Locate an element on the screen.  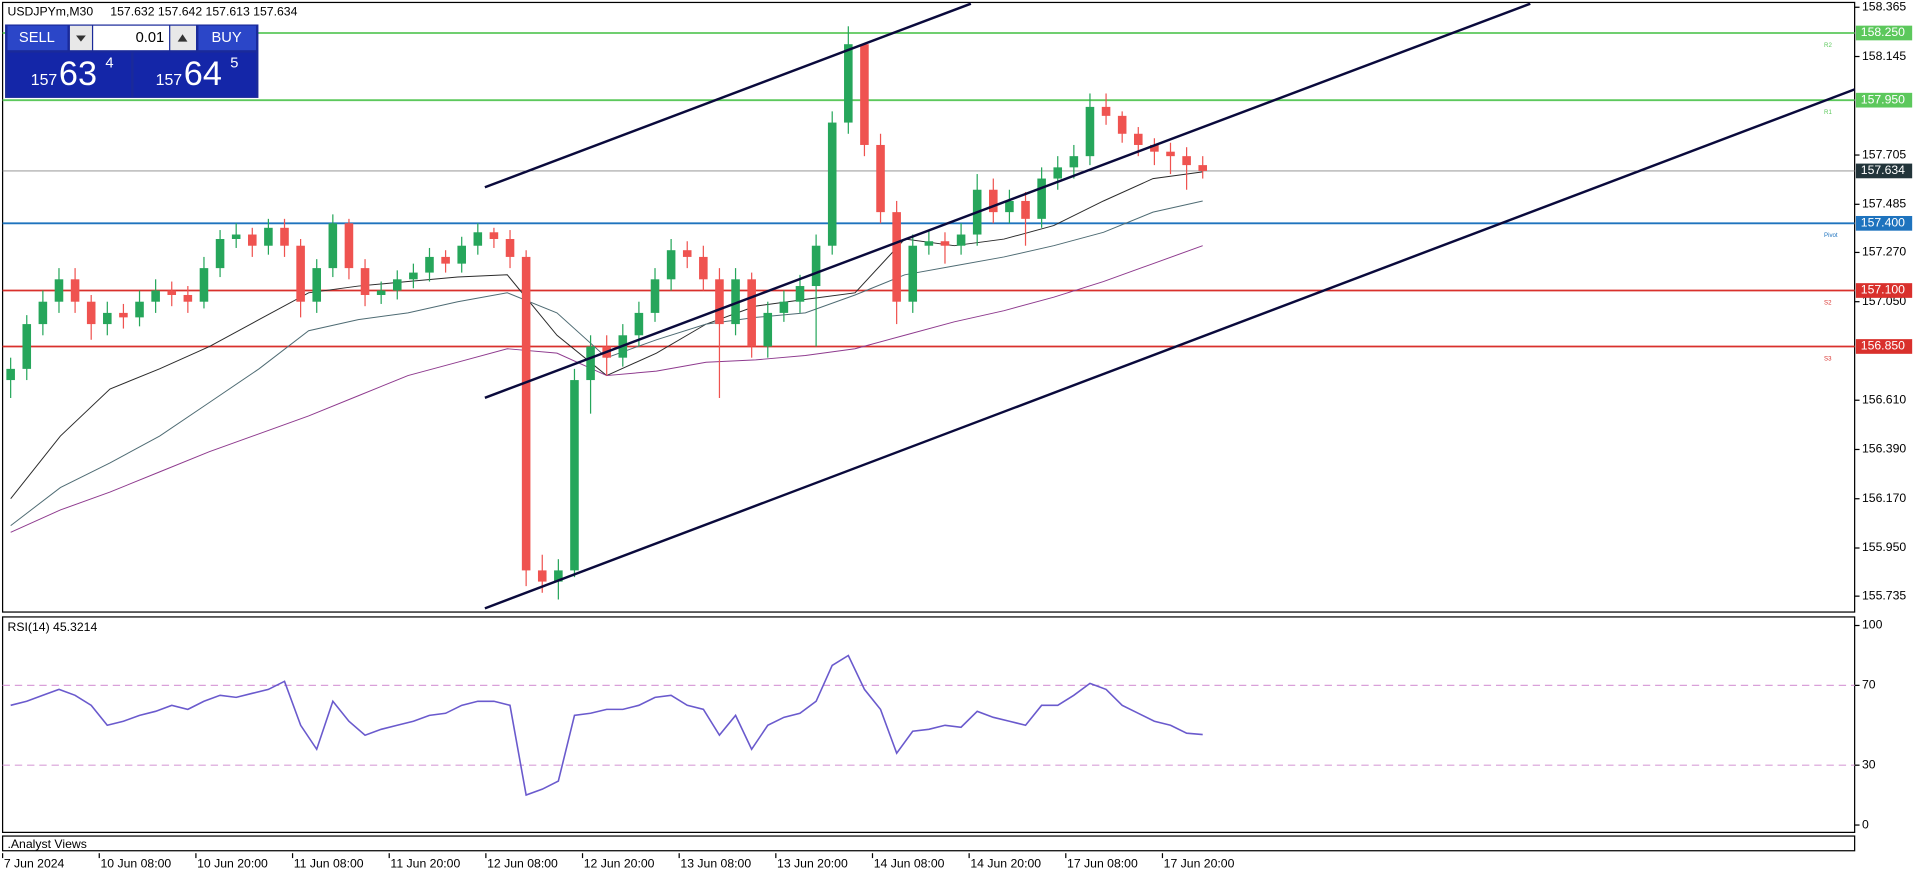
current-price-label: 157.634 is located at coordinates (1883, 170).